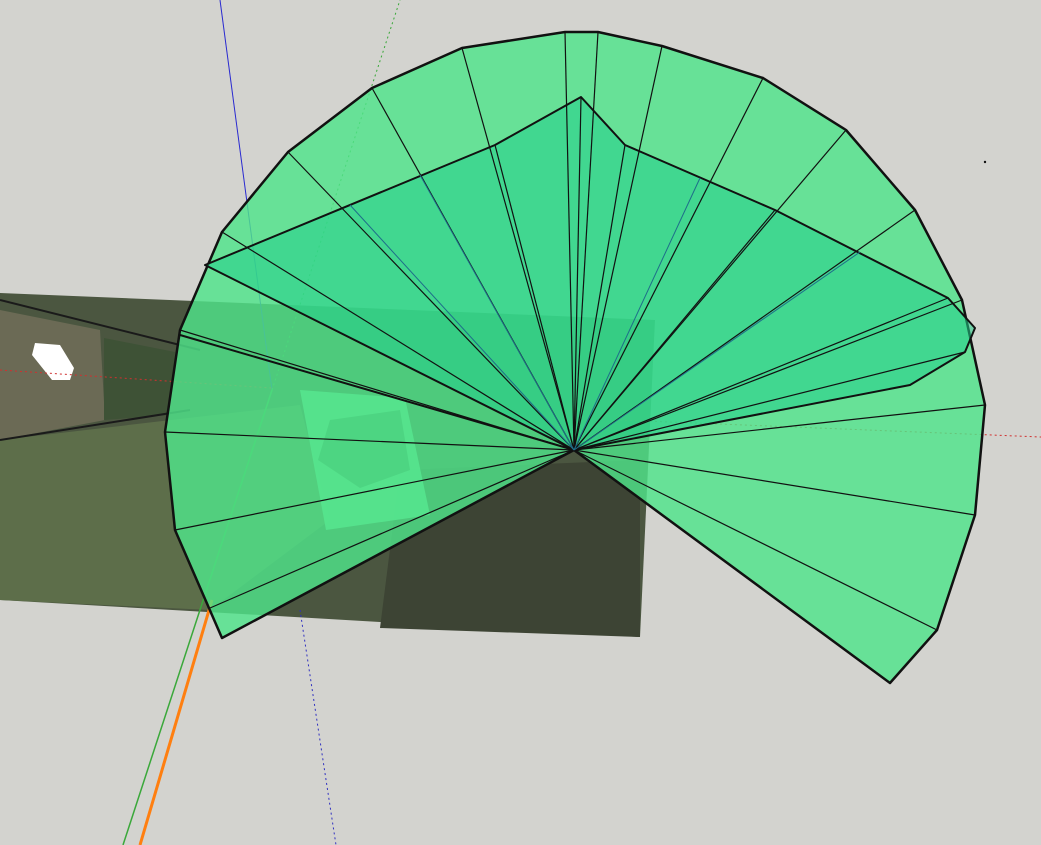 The height and width of the screenshot is (845, 1041). Describe the element at coordinates (985, 162) in the screenshot. I see `dot` at that location.